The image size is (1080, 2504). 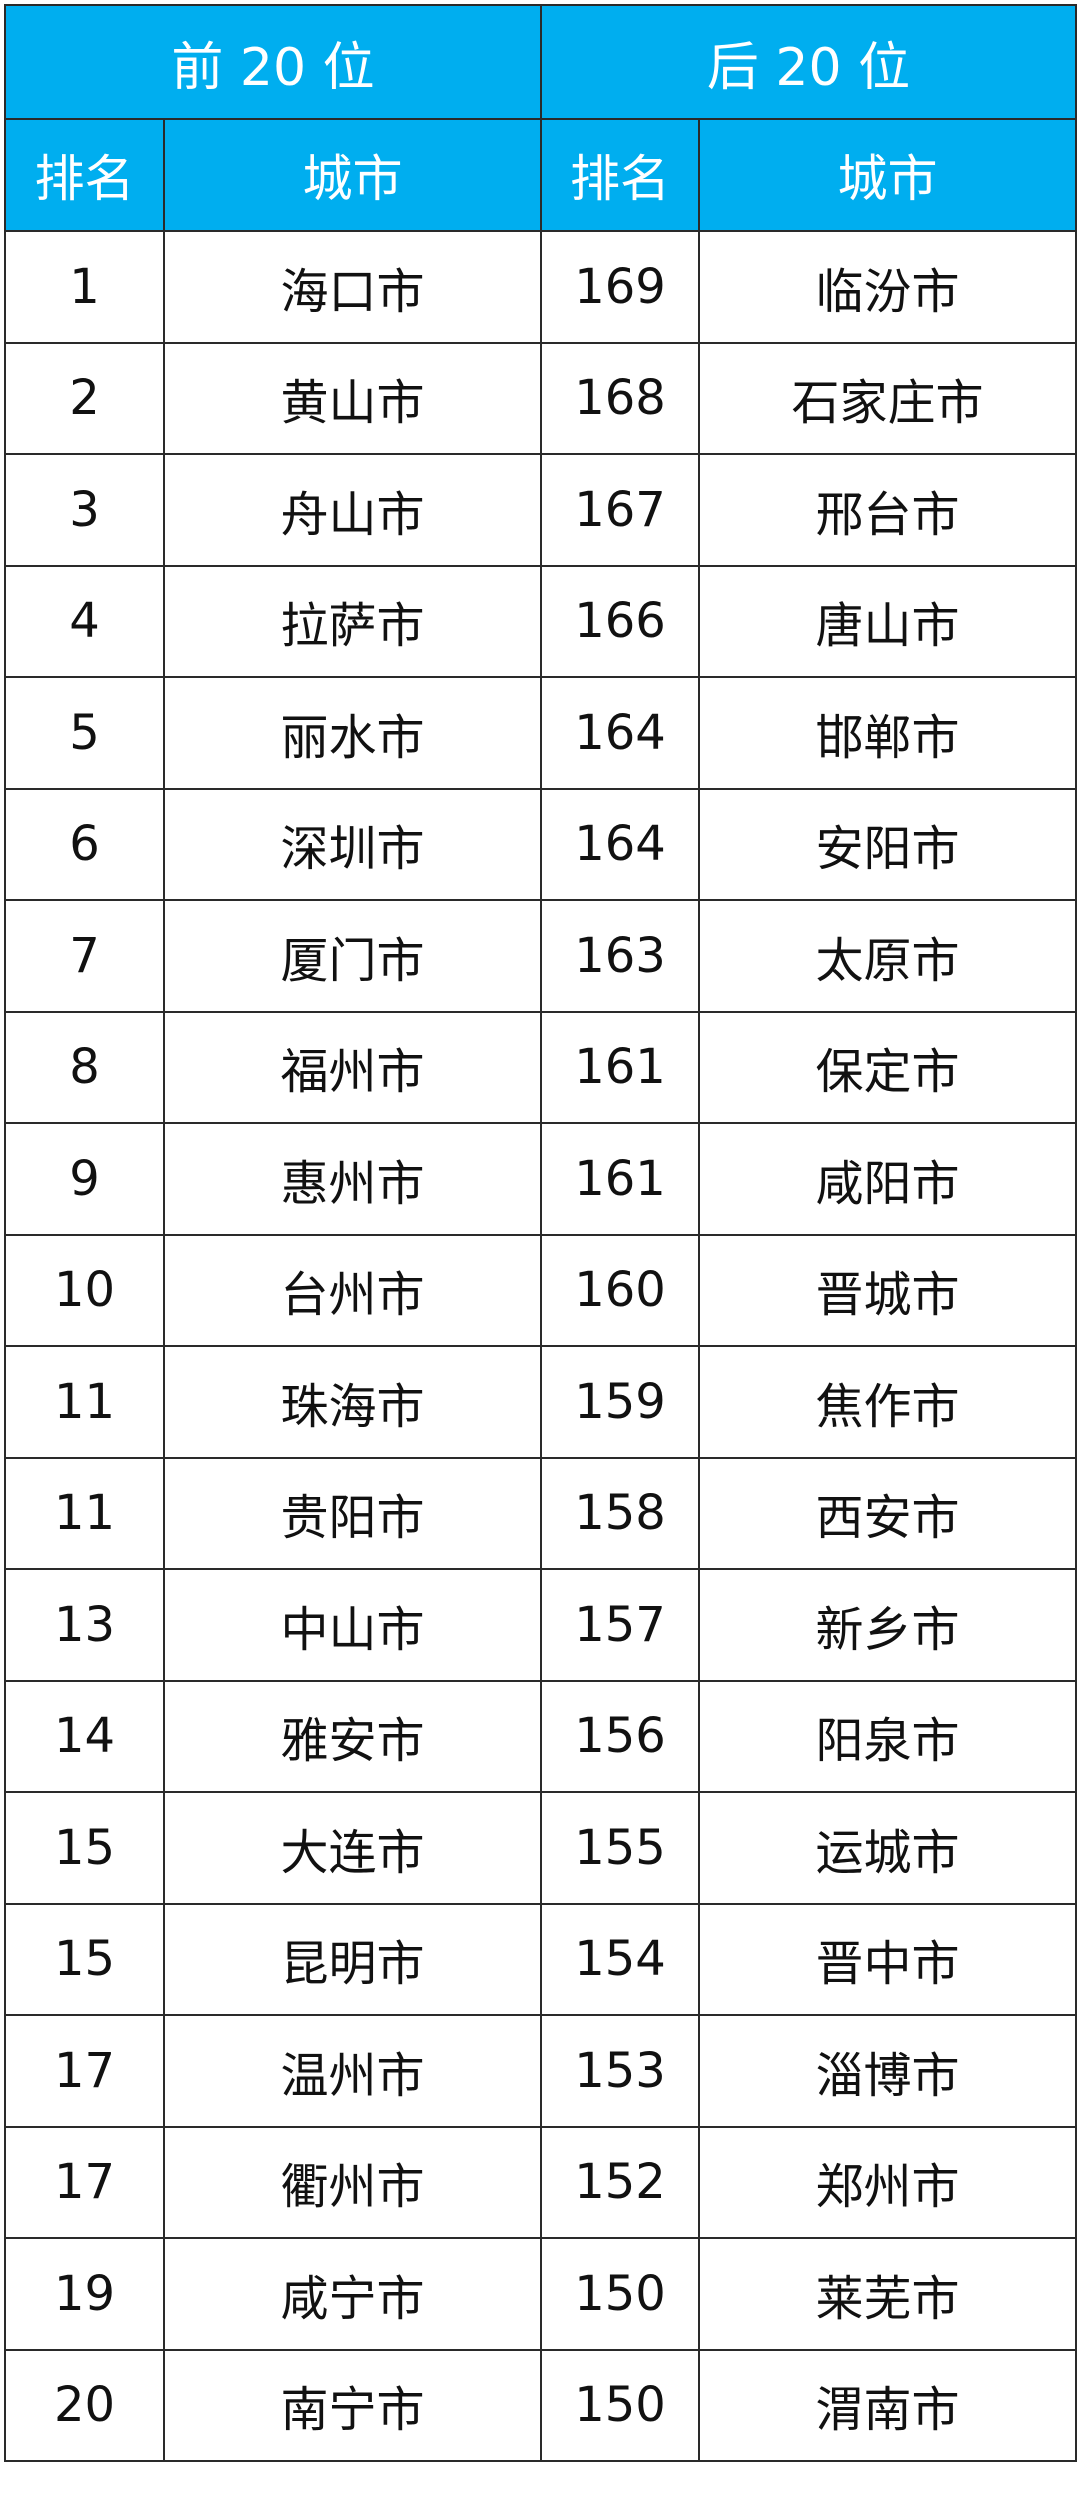 I want to click on bottom-city-cell: 安阳市, so click(x=887, y=845).